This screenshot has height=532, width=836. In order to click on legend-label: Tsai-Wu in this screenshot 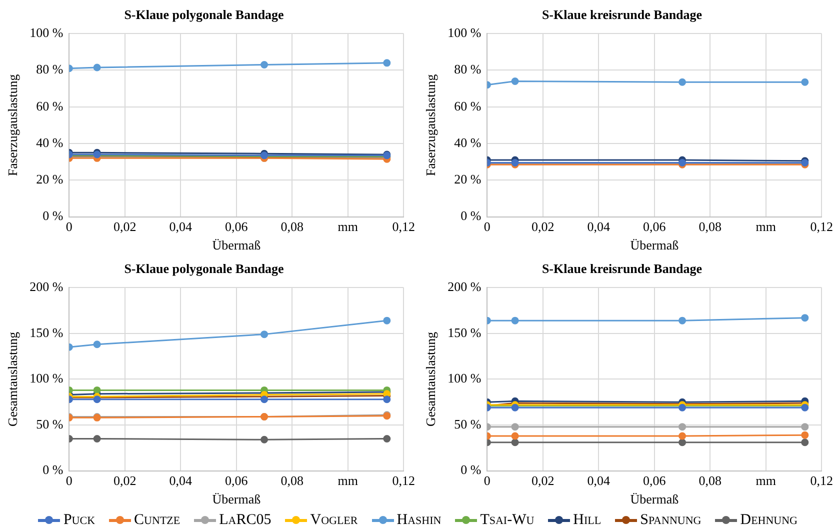, I will do `click(507, 520)`.